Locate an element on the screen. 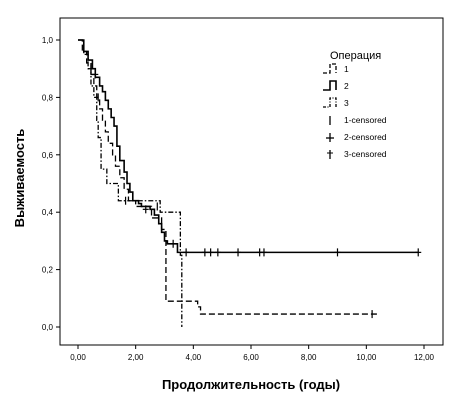  legend-entry-1: 1 is located at coordinates (336, 68).